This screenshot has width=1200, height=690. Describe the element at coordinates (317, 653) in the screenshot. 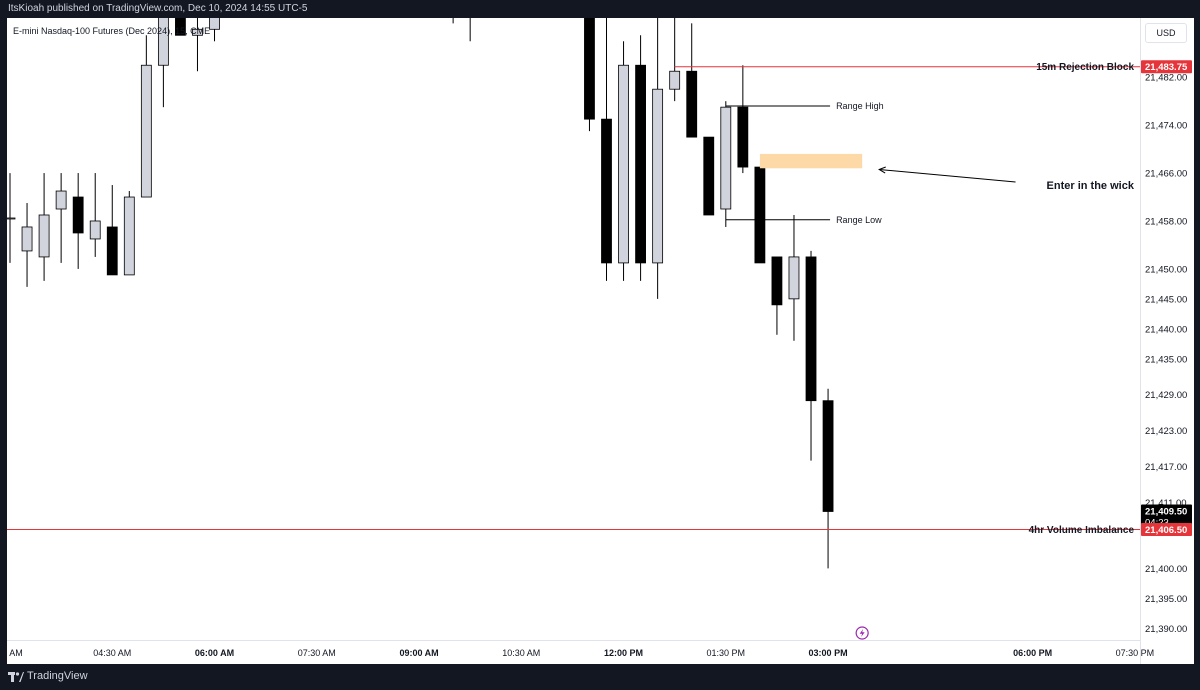

I see `time-tick-label: 07:30 AM` at that location.